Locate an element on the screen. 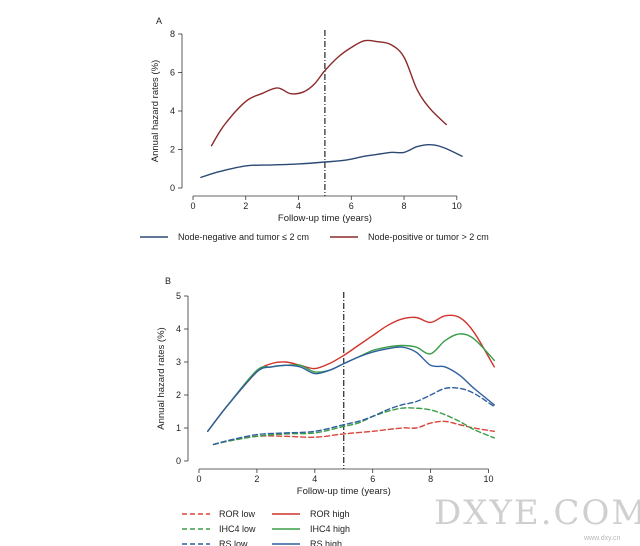 The image size is (640, 546). legend-label: RS high is located at coordinates (326, 542).